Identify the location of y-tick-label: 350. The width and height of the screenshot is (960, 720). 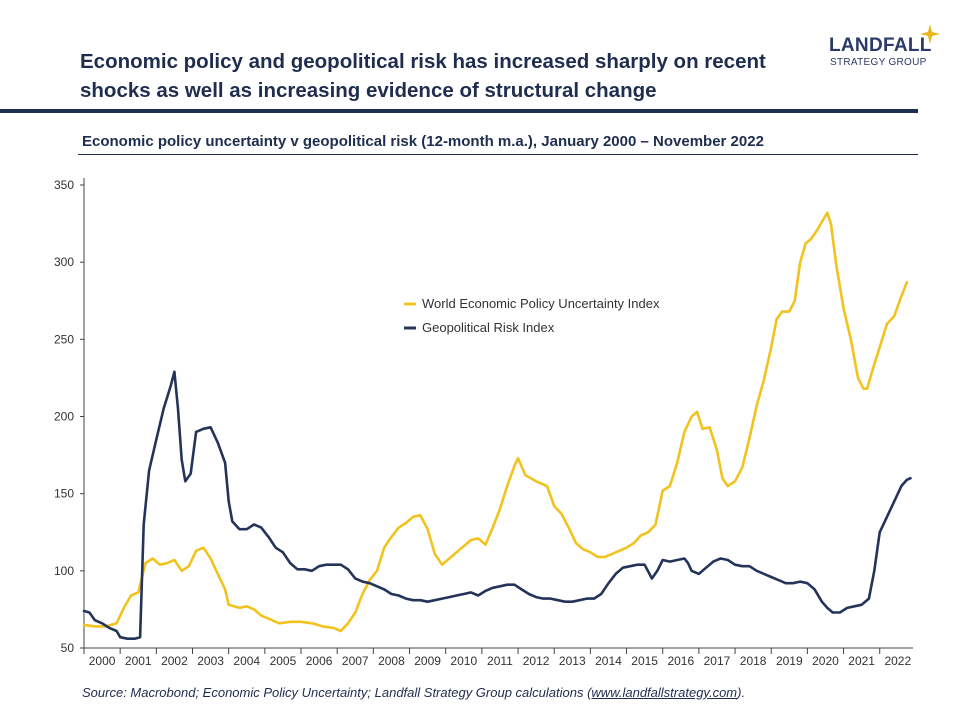
(64, 185).